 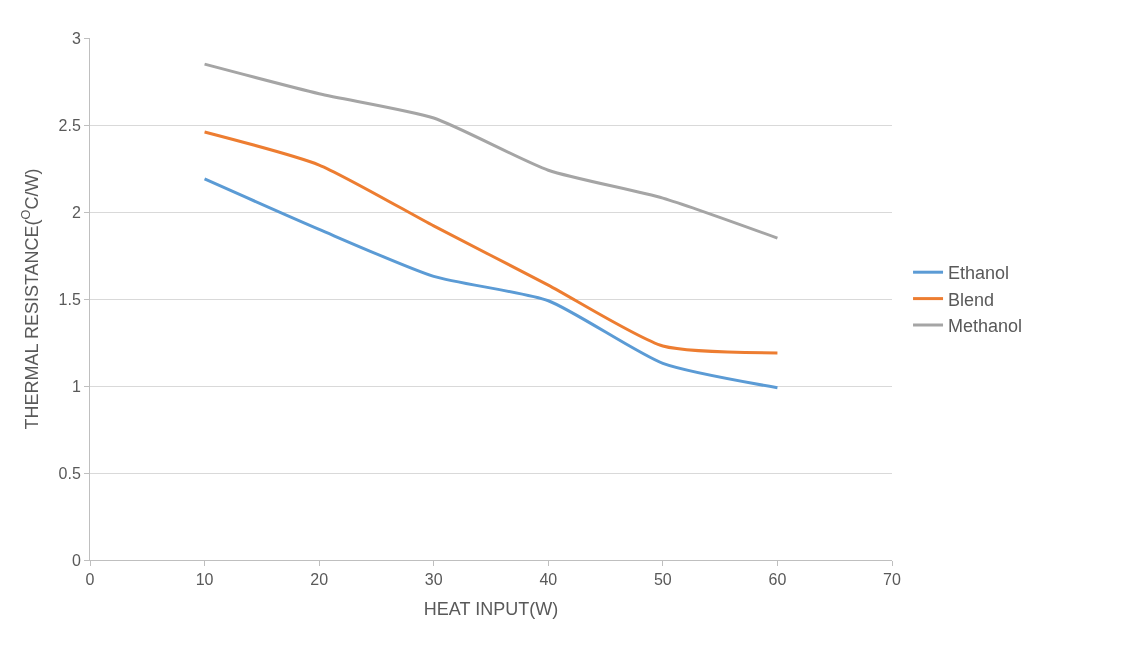 I want to click on x-tick-label: 40, so click(x=548, y=580).